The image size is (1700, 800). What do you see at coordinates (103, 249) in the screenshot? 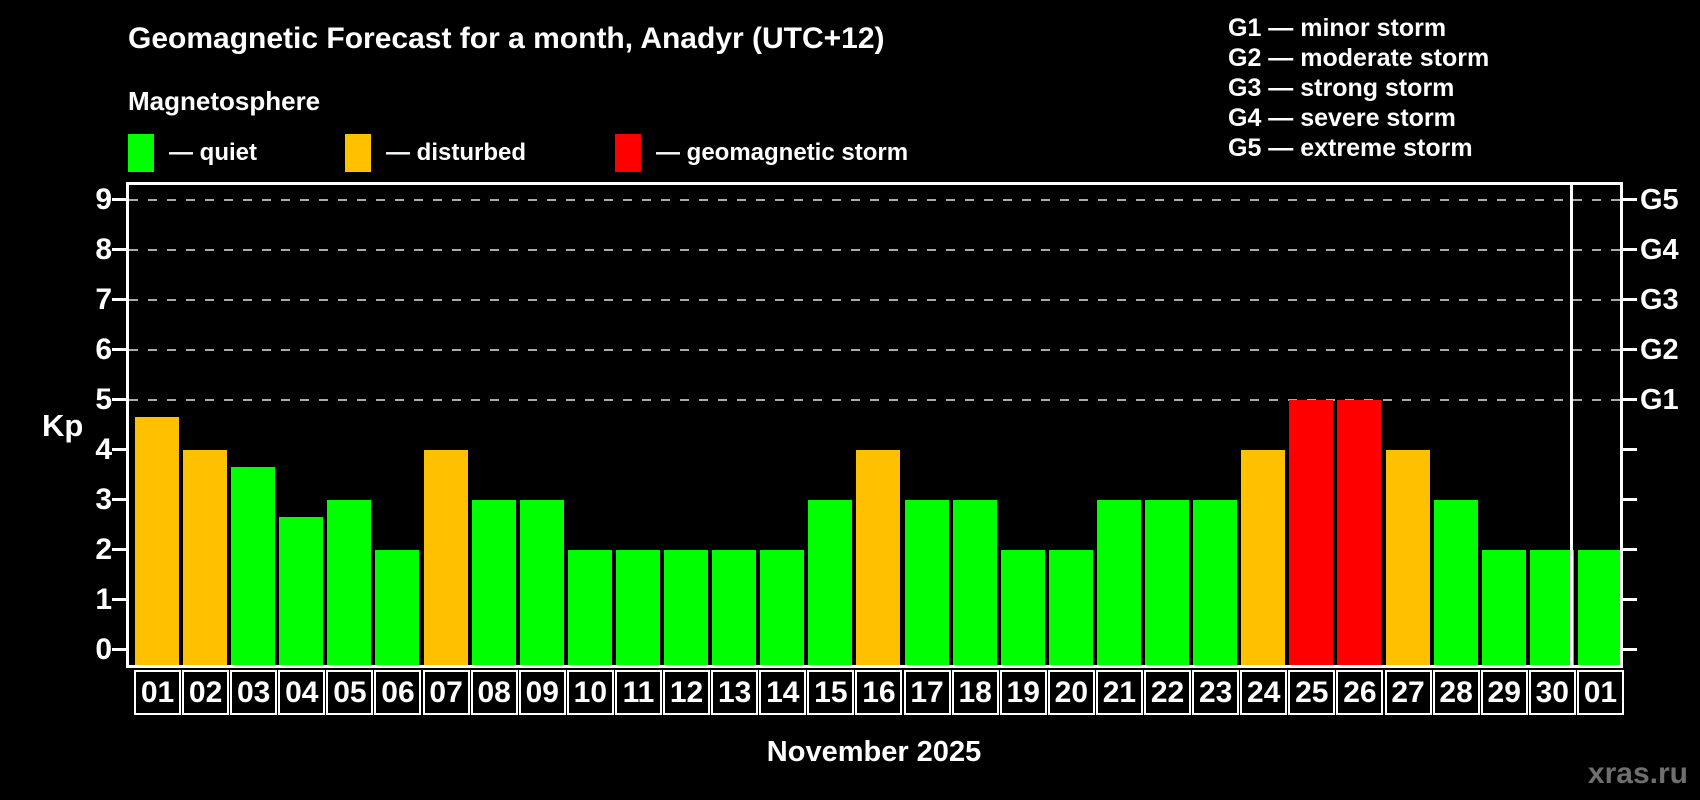
I see `y-tick-label-8: 8` at bounding box center [103, 249].